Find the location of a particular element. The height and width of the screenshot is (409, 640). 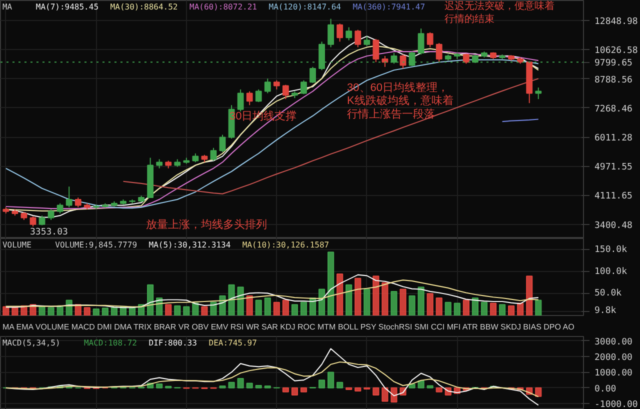

text: MA(5):30,312.3134 is located at coordinates (189, 245).